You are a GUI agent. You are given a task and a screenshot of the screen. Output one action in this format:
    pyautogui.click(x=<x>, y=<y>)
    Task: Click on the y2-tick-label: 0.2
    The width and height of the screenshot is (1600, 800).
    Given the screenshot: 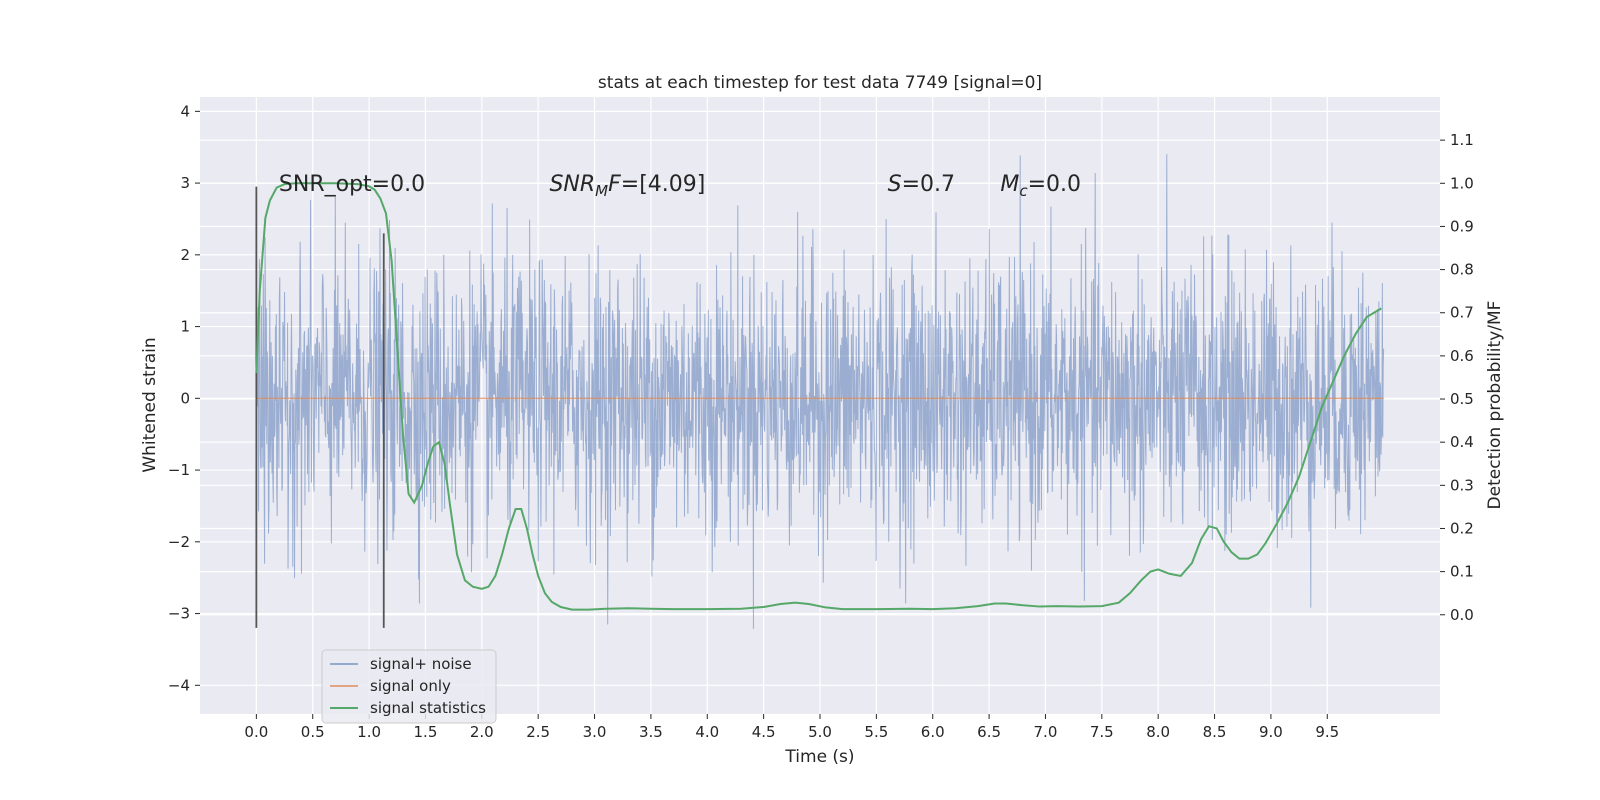 What is the action you would take?
    pyautogui.click(x=1462, y=528)
    